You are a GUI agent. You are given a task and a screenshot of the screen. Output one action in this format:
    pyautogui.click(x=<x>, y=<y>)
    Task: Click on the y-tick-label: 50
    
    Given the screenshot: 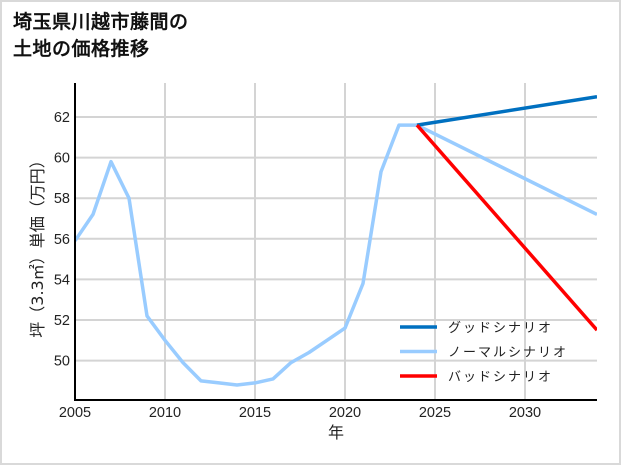 What is the action you would take?
    pyautogui.click(x=62, y=362)
    